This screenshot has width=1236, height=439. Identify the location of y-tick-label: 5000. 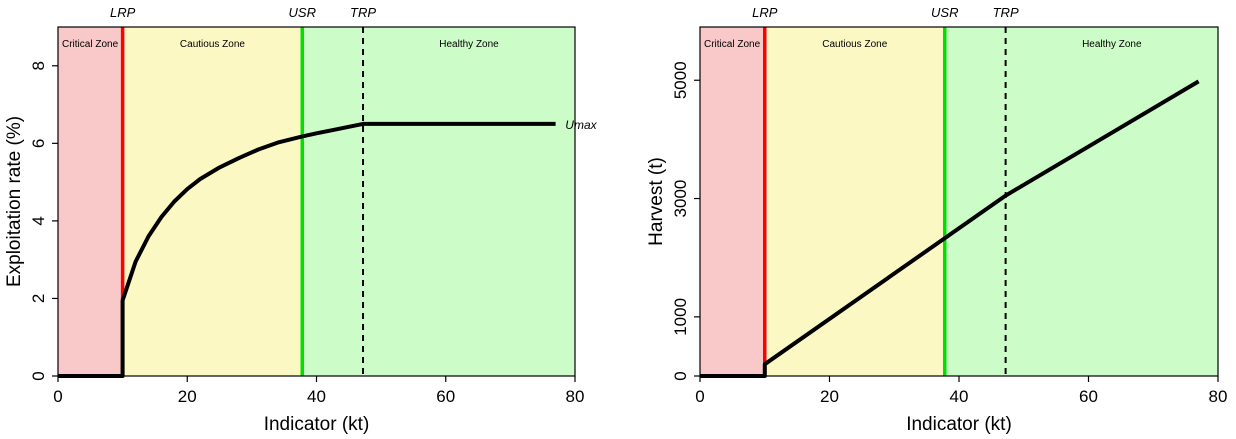
(680, 80).